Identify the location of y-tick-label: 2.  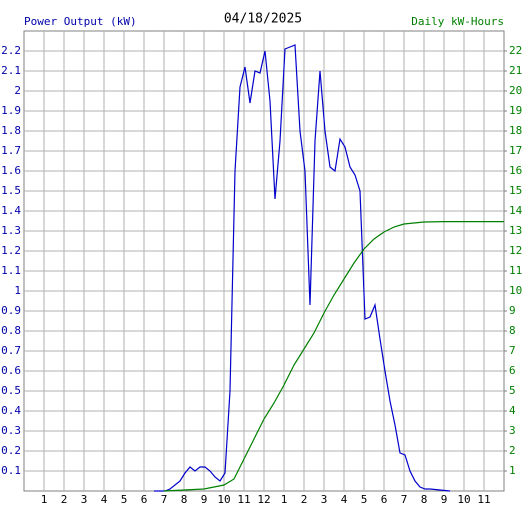
(17, 90).